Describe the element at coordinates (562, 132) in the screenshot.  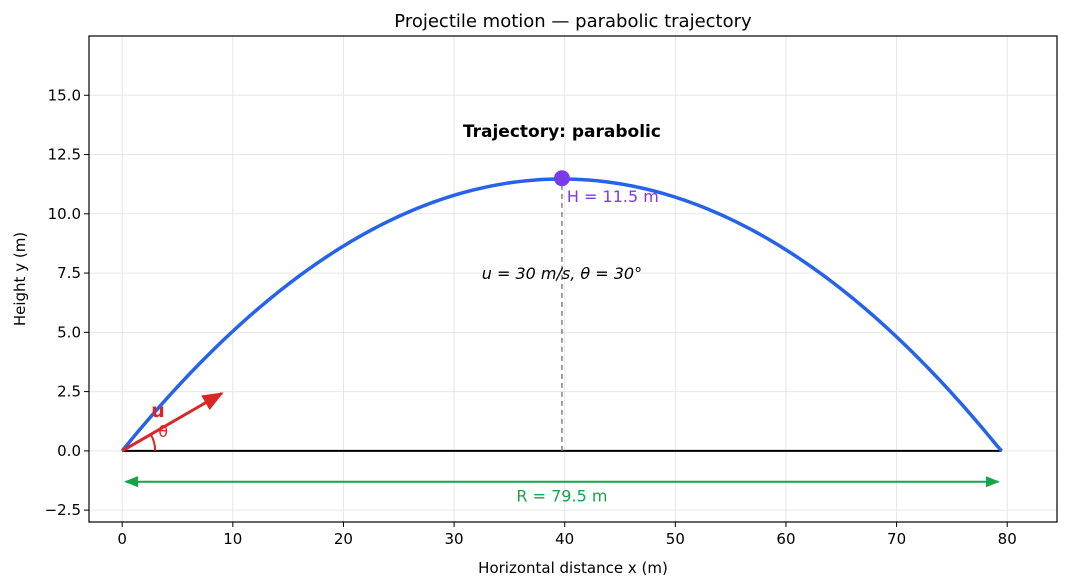
I see `trajectory-annotation: Trajectory: parabolic` at that location.